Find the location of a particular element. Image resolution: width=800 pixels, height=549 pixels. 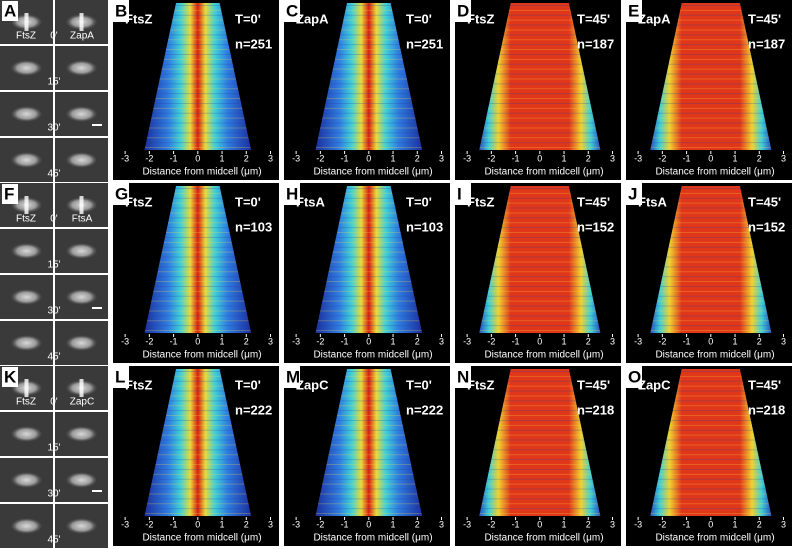

cell-count: n=218 is located at coordinates (595, 409).